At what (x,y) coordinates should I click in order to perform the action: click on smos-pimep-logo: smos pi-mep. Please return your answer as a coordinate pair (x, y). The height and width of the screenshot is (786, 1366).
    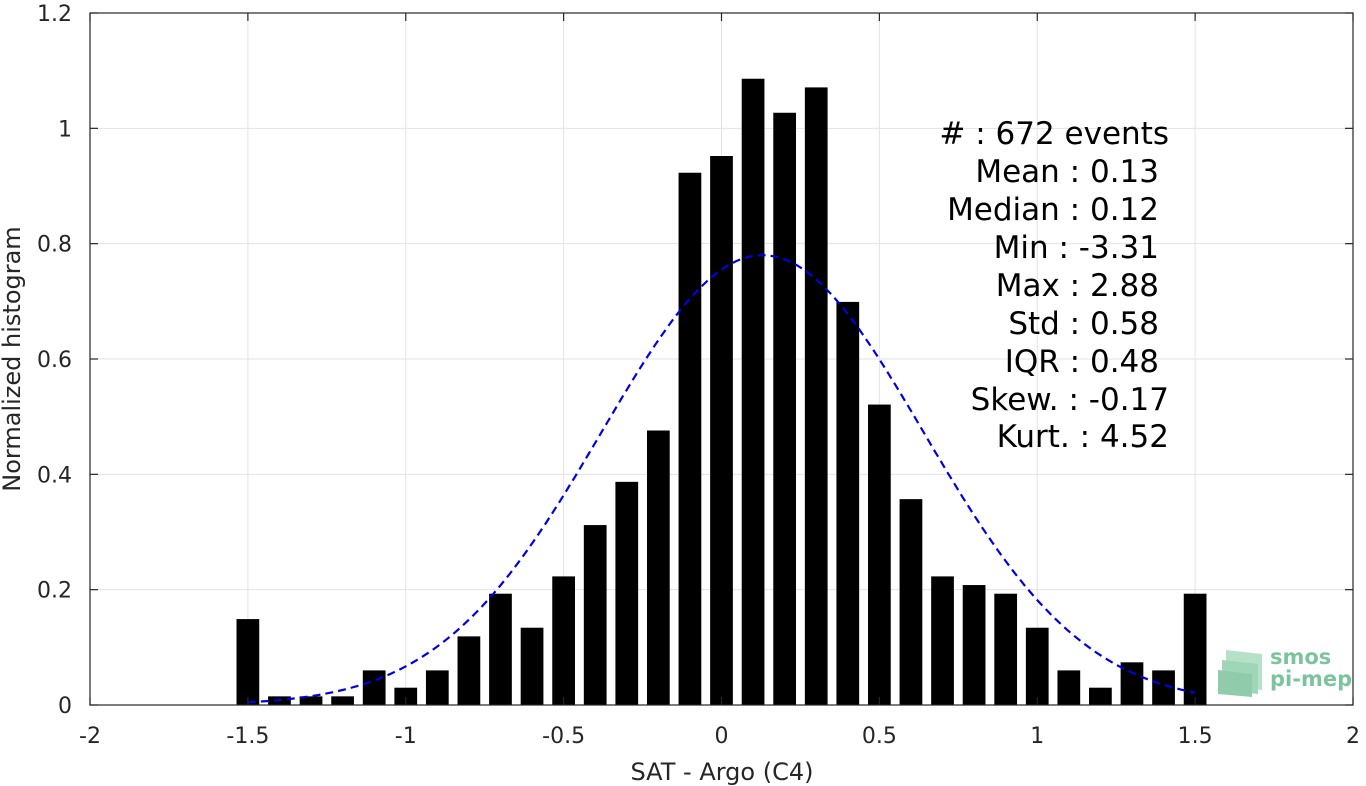
    Looking at the image, I should click on (1285, 671).